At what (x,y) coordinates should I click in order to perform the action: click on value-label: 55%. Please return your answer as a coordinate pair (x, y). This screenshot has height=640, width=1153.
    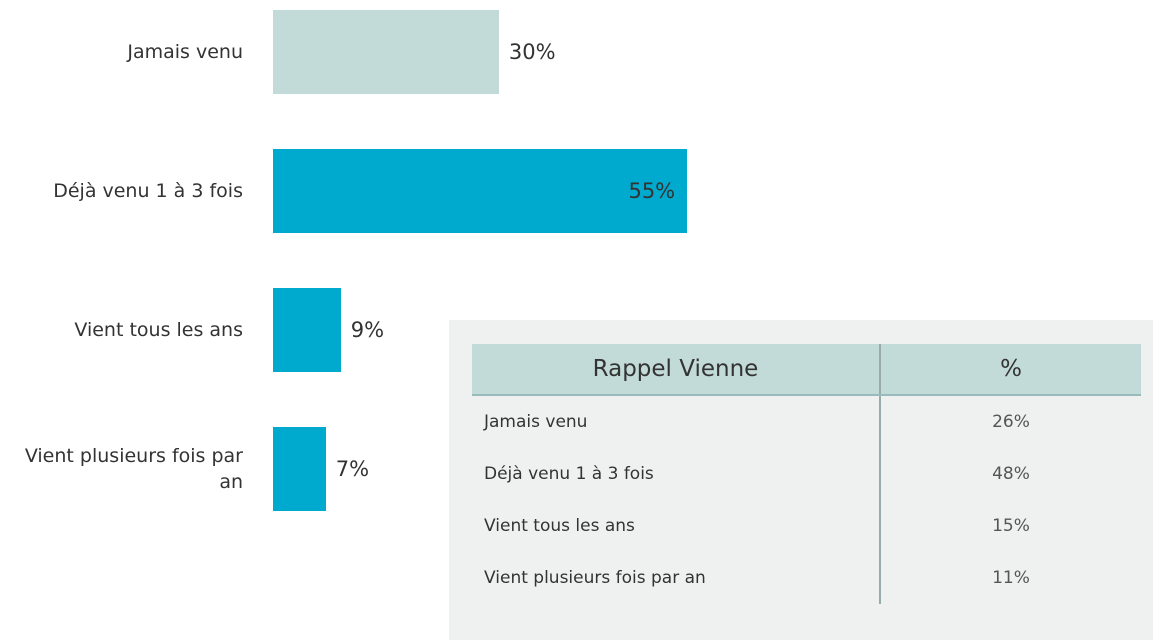
    Looking at the image, I should click on (652, 191).